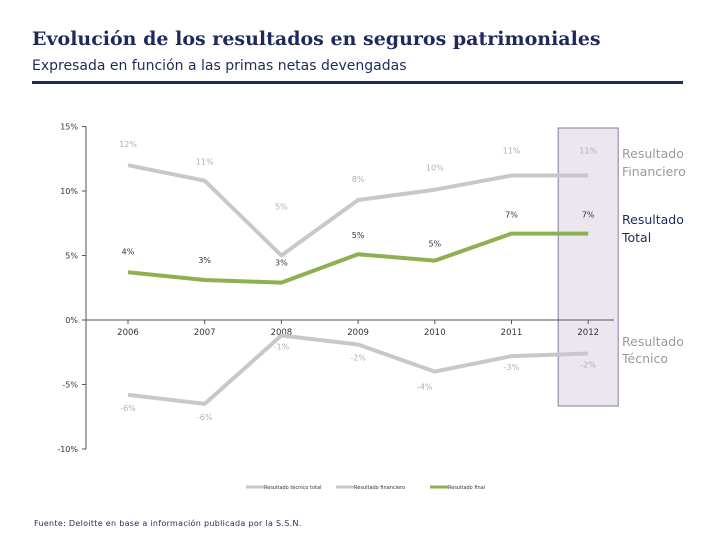 The width and height of the screenshot is (720, 540). Describe the element at coordinates (128, 144) in the screenshot. I see `data-label-financiero: 12%` at that location.